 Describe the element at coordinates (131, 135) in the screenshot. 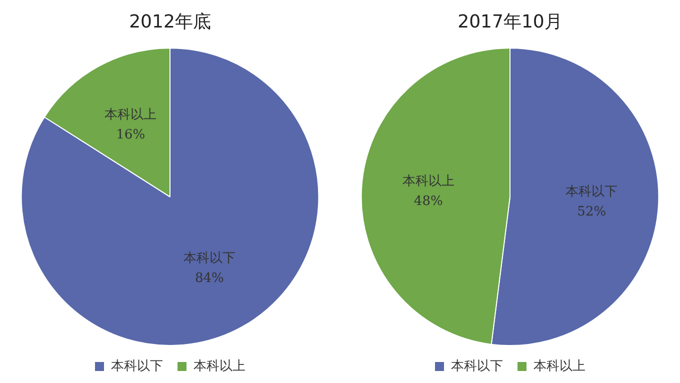

I see `data-label: 16%` at that location.